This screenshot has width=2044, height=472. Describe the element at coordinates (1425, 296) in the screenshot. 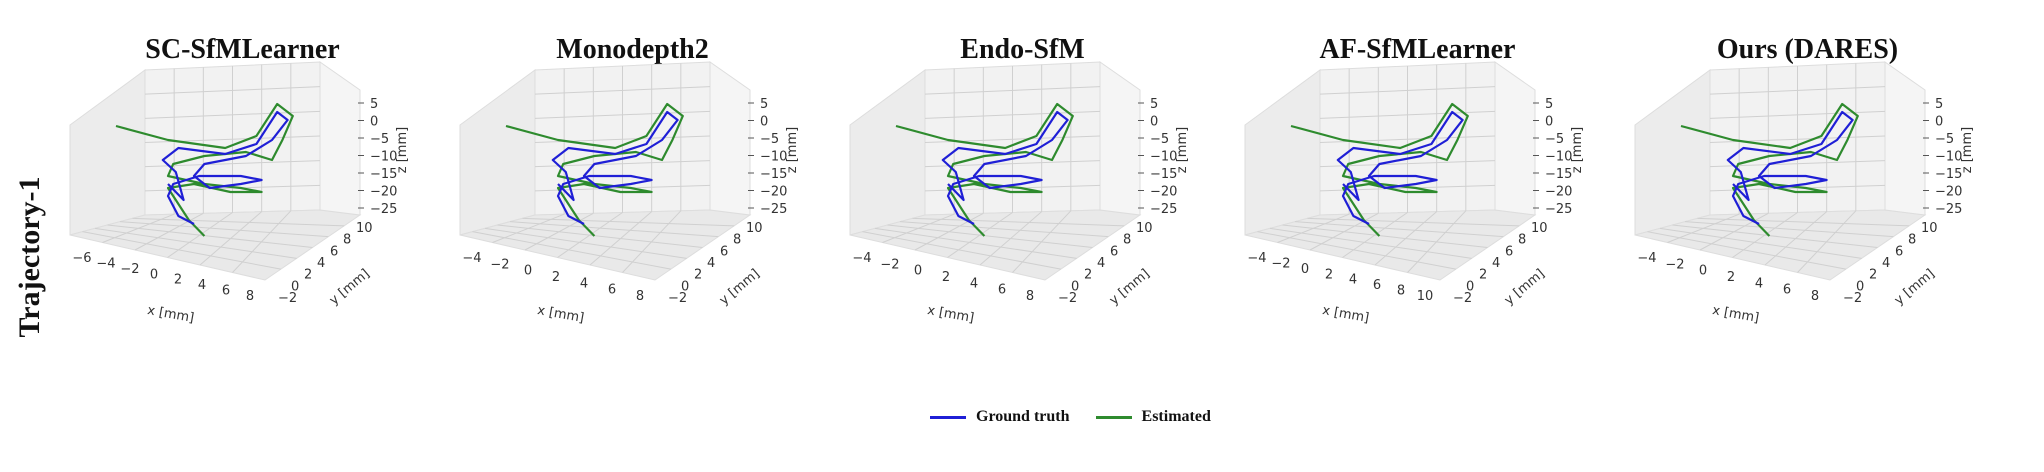

I see `x-tick-label: 10` at that location.